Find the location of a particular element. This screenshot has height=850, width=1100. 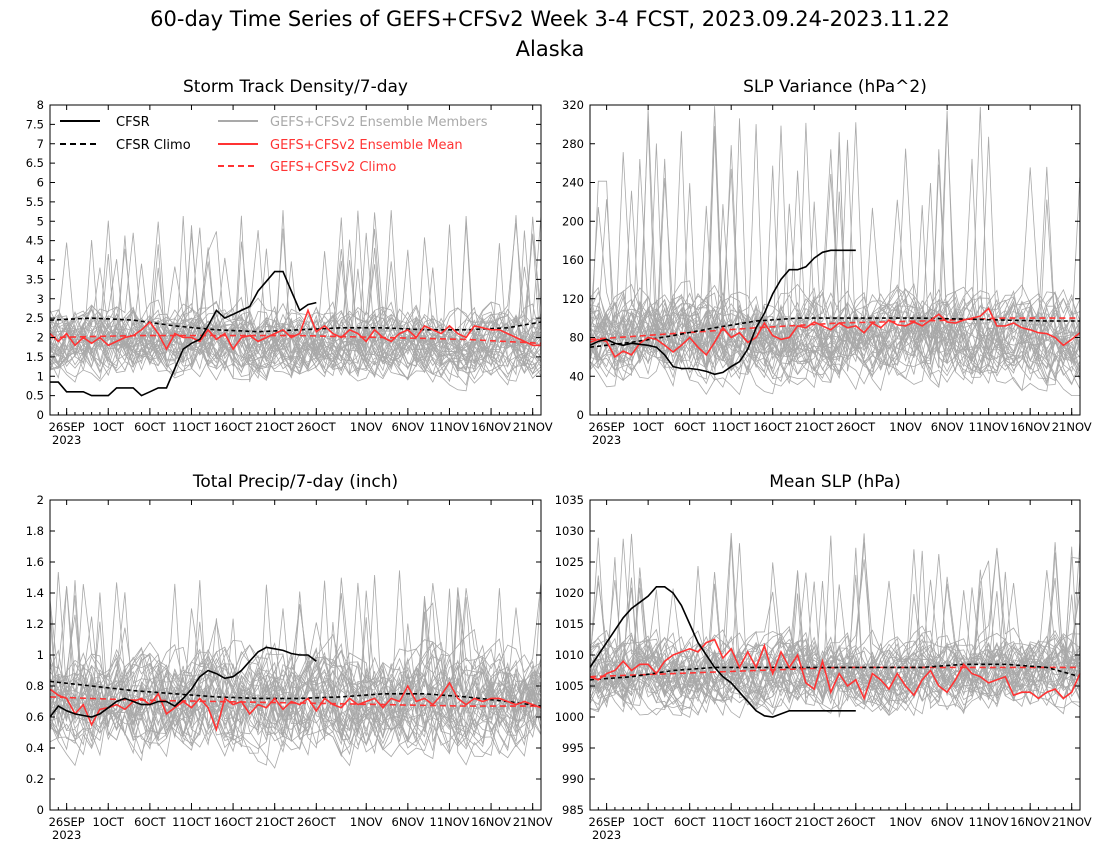

y-tick-label: 1030 is located at coordinates (569, 531).